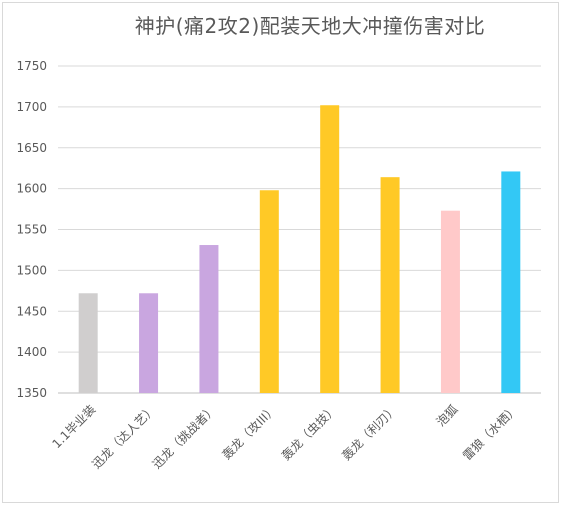 This screenshot has height=507, width=563. I want to click on y-axis-ticks: 1350 1400 1450 1500 1550 1600 1650 1700 1750, so click(31, 229).